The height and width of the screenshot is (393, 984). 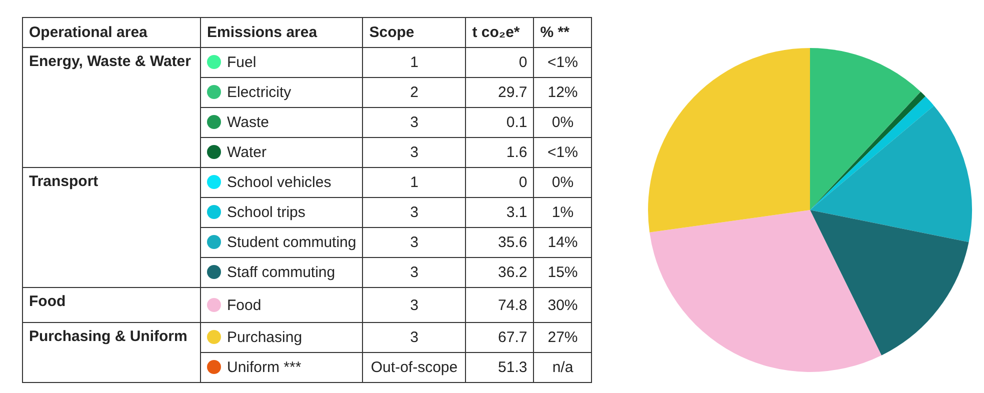 What do you see at coordinates (500, 153) in the screenshot?
I see `data-label: 1.6` at bounding box center [500, 153].